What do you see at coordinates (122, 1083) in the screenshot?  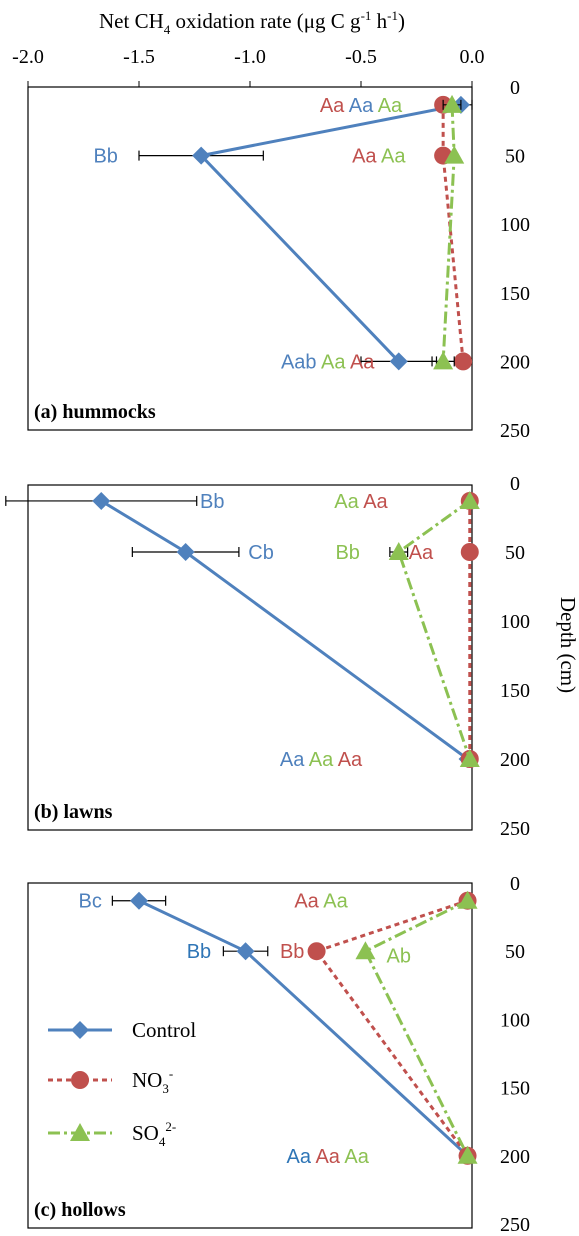 I see `legend: Control NO3- SO42-` at bounding box center [122, 1083].